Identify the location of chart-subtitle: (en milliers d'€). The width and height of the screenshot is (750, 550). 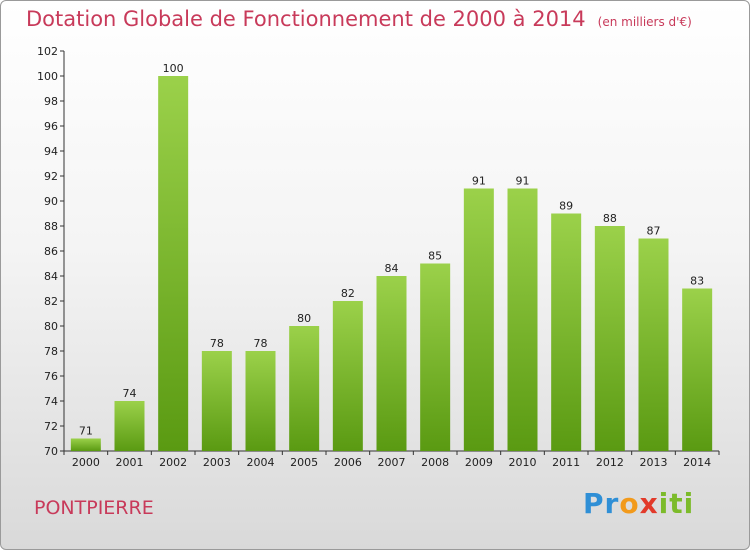
(644, 22).